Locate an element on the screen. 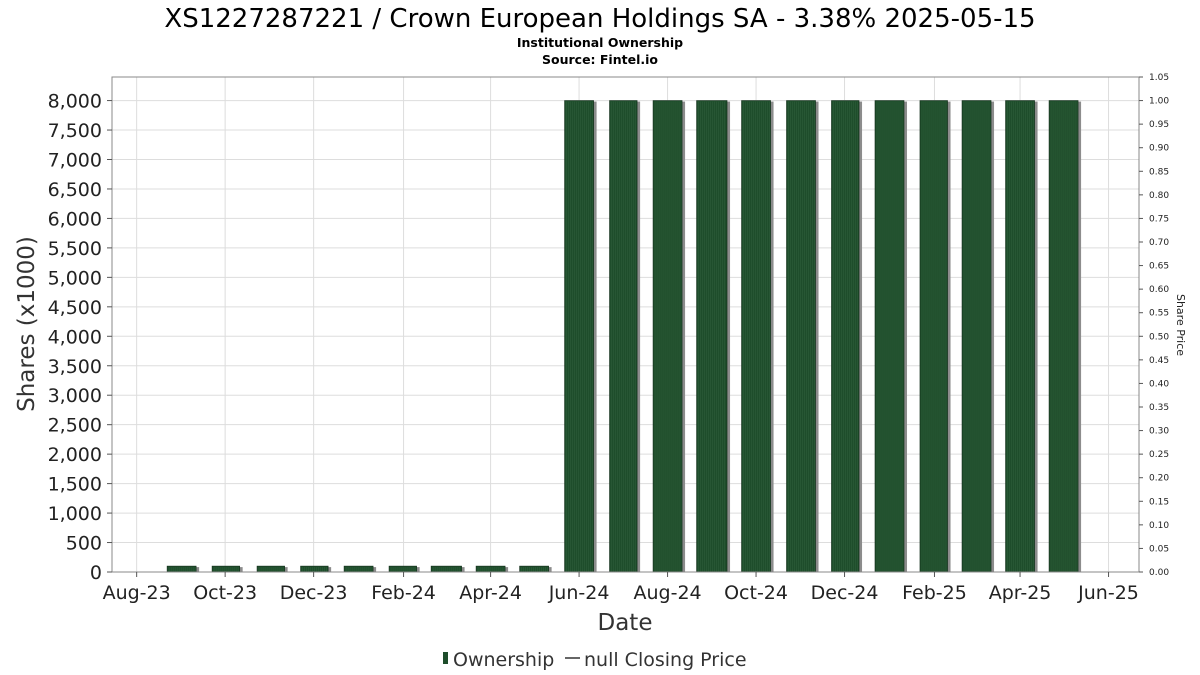 The height and width of the screenshot is (675, 1200). chart-subtitle: Institutional Ownership is located at coordinates (600, 42).